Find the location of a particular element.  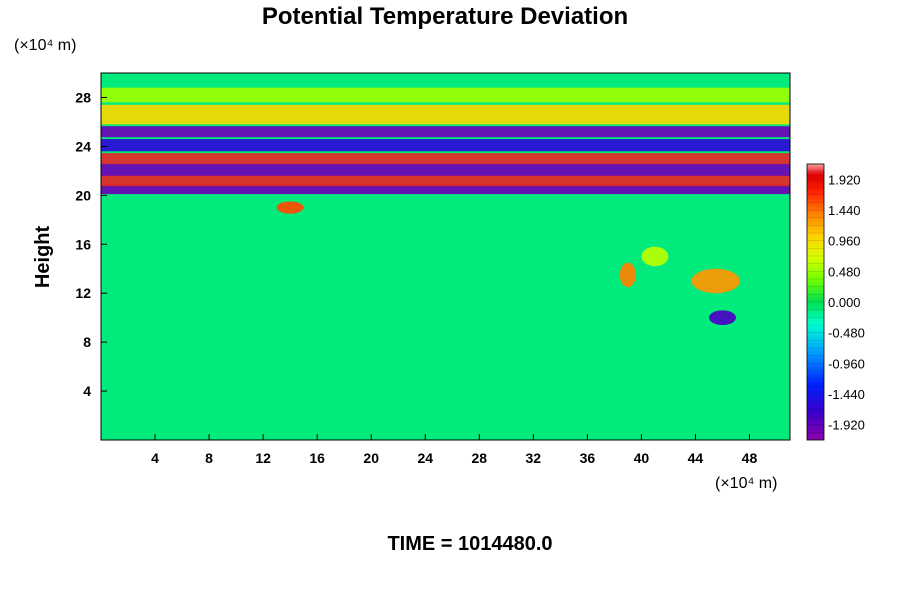

x-tick-label: 28 is located at coordinates (479, 458).